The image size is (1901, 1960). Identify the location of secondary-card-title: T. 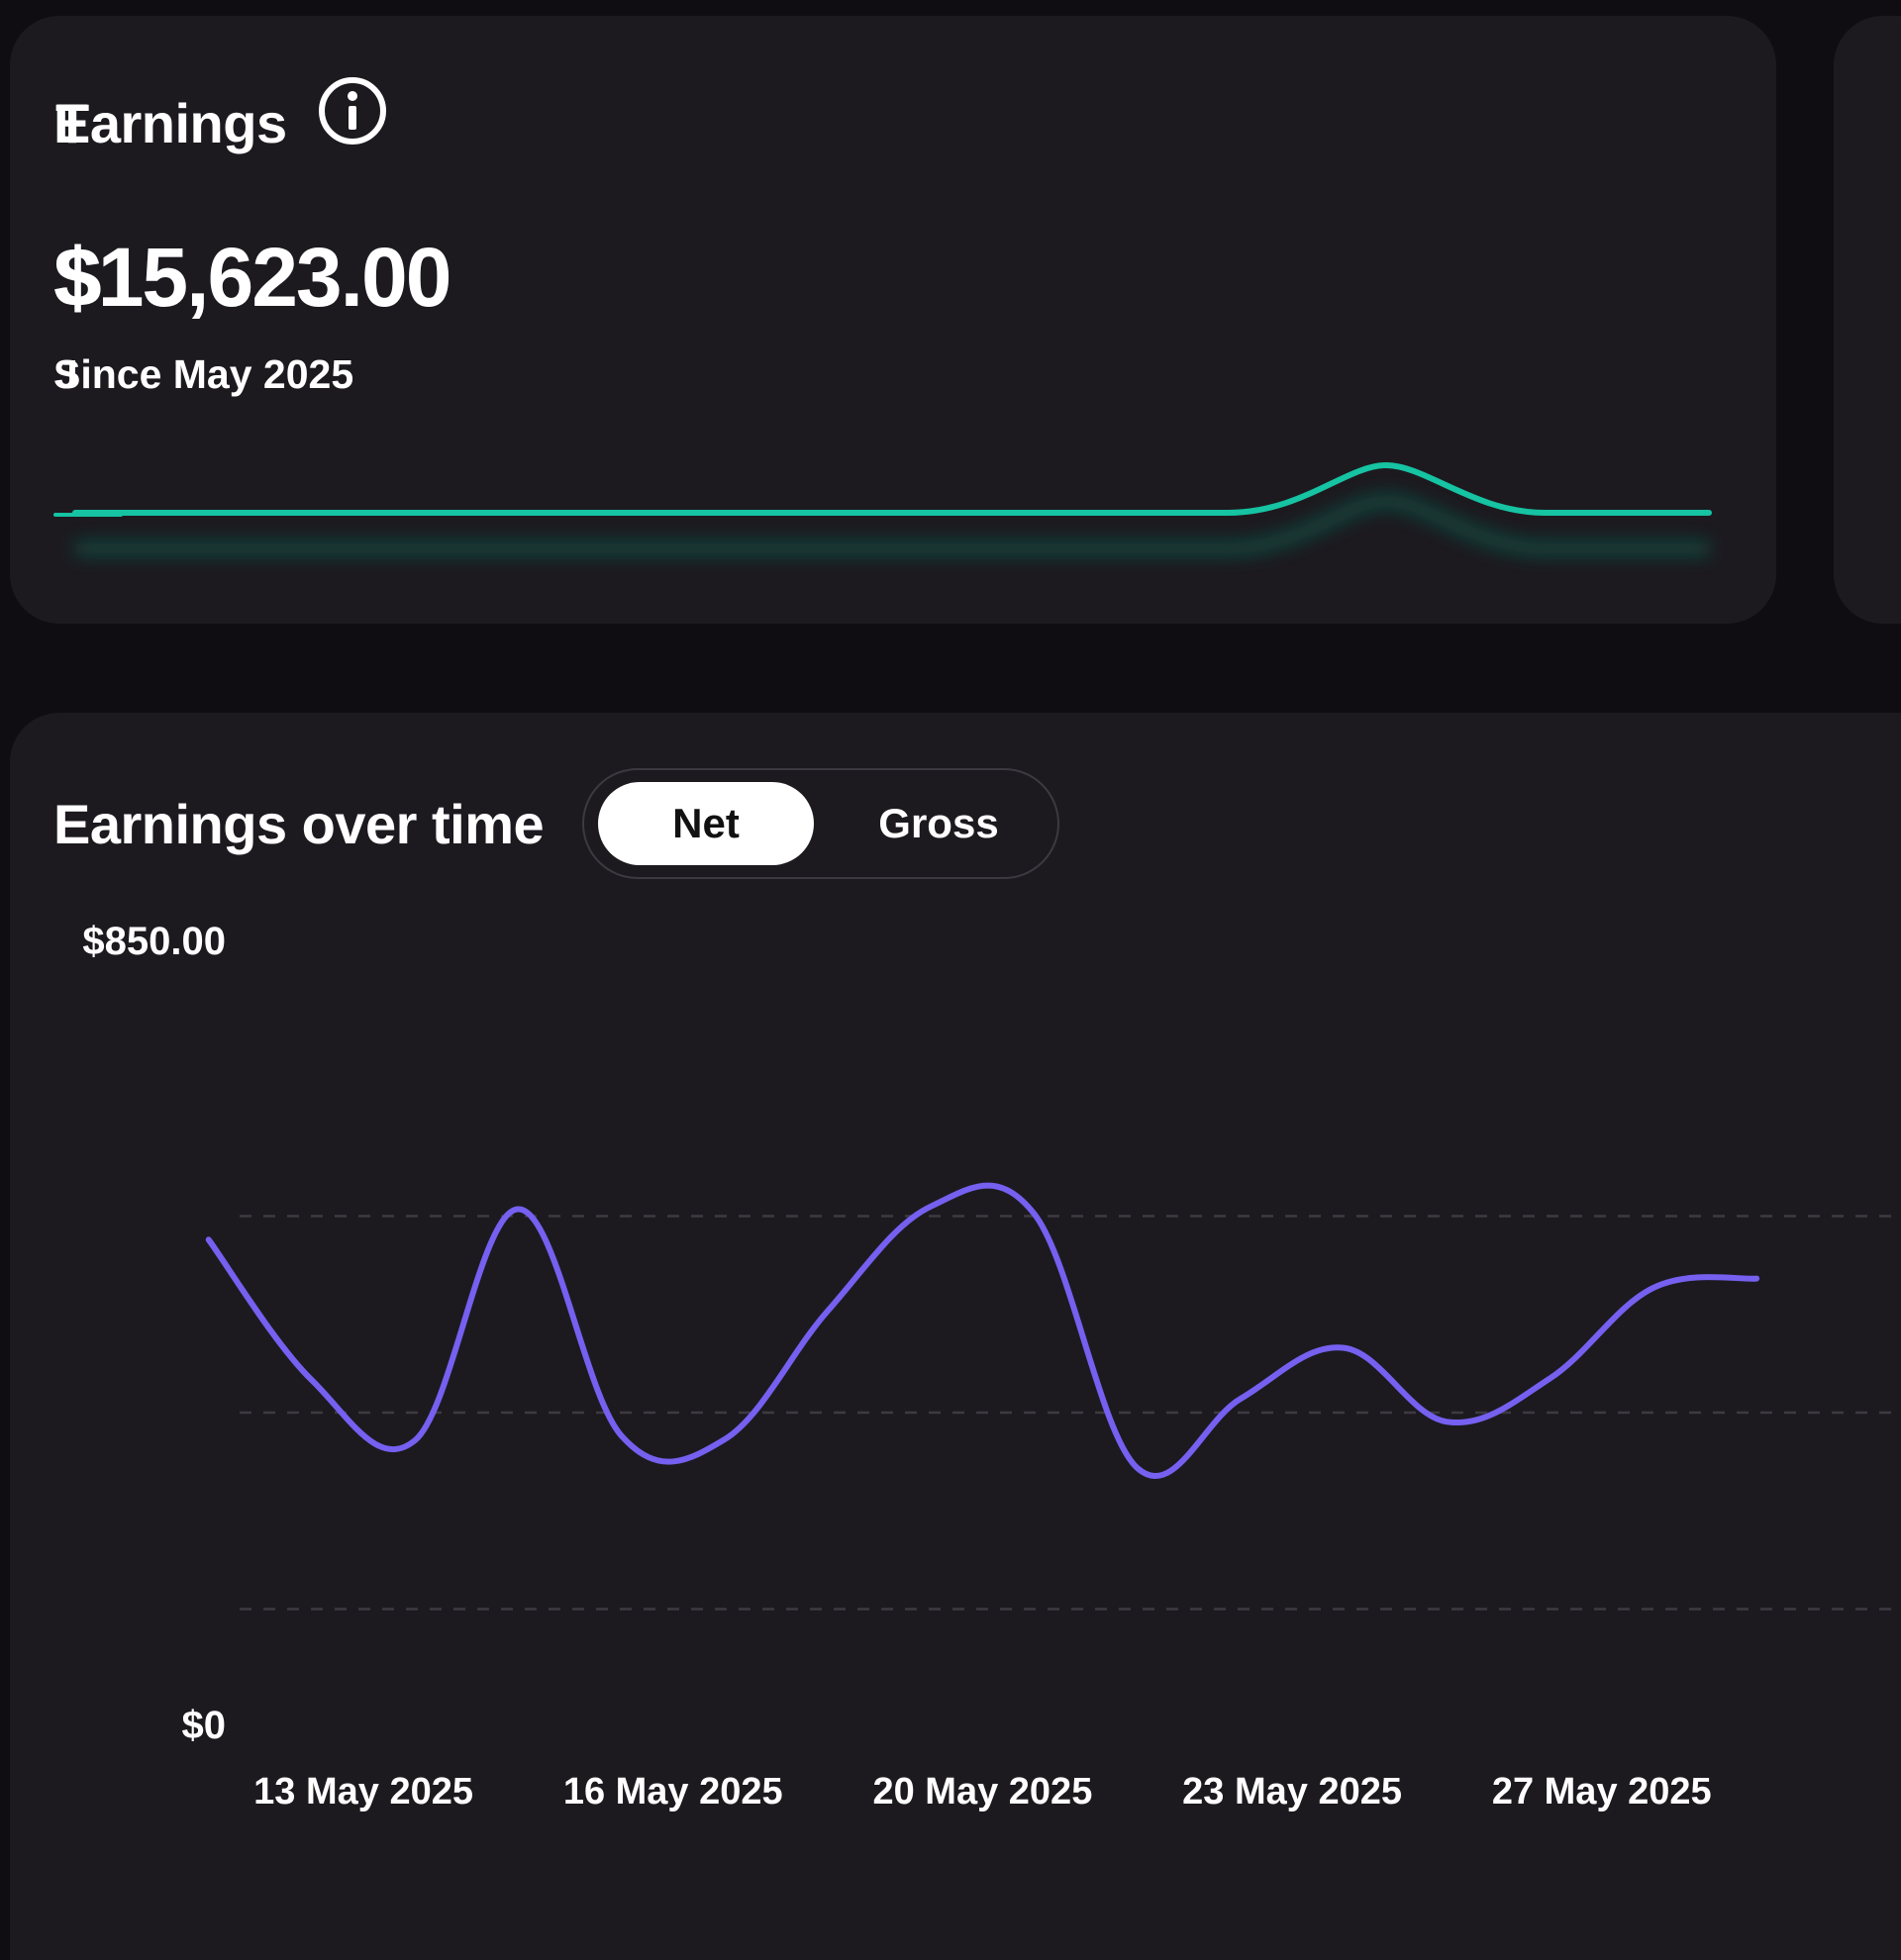
(72, 123).